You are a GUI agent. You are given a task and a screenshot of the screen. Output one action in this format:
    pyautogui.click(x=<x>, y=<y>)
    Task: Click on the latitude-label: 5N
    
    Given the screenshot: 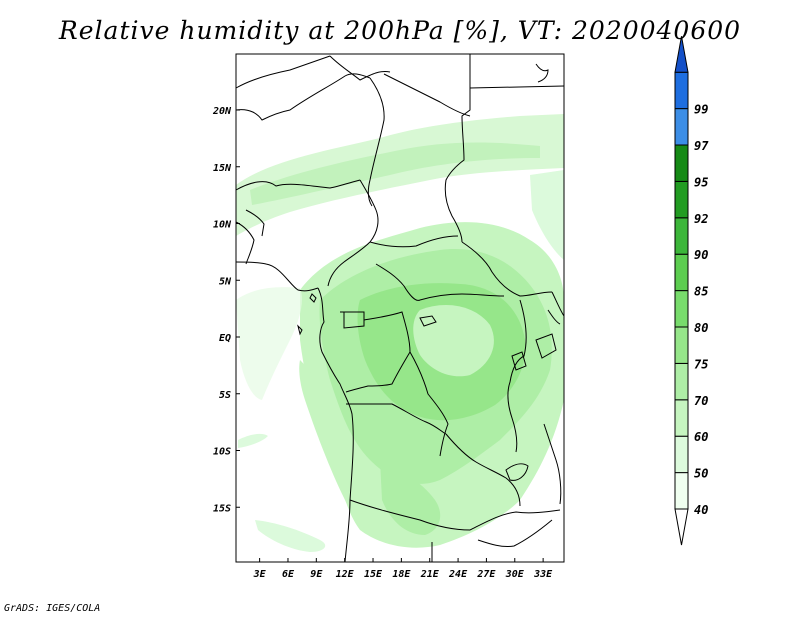 What is the action you would take?
    pyautogui.click(x=225, y=281)
    